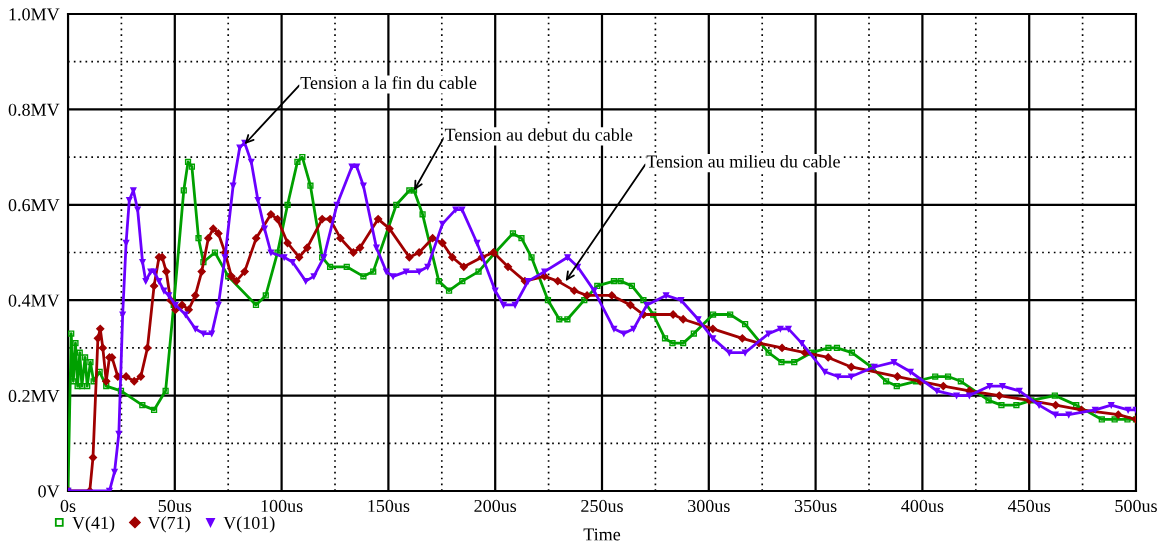 The width and height of the screenshot is (1160, 543). What do you see at coordinates (709, 506) in the screenshot?
I see `x-tick-label: 300us` at bounding box center [709, 506].